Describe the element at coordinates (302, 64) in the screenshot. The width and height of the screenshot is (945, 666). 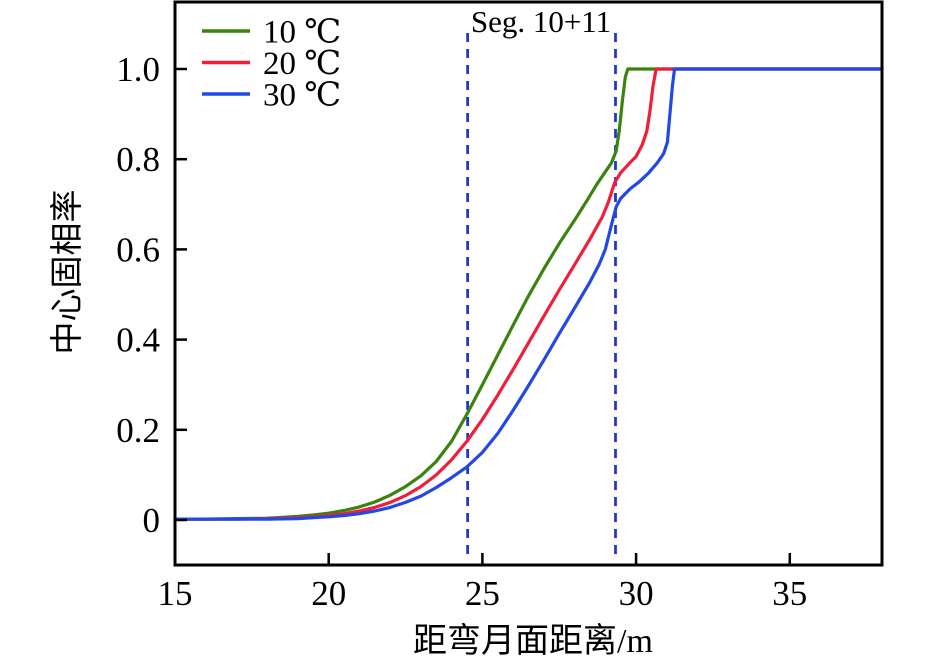
I see `legend-label: 20 ℃` at that location.